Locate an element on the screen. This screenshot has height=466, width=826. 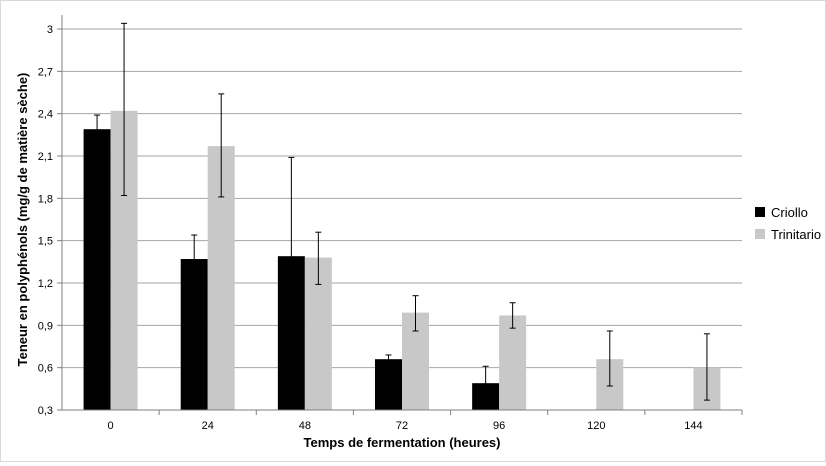
x-tick-label: 48 is located at coordinates (305, 426).